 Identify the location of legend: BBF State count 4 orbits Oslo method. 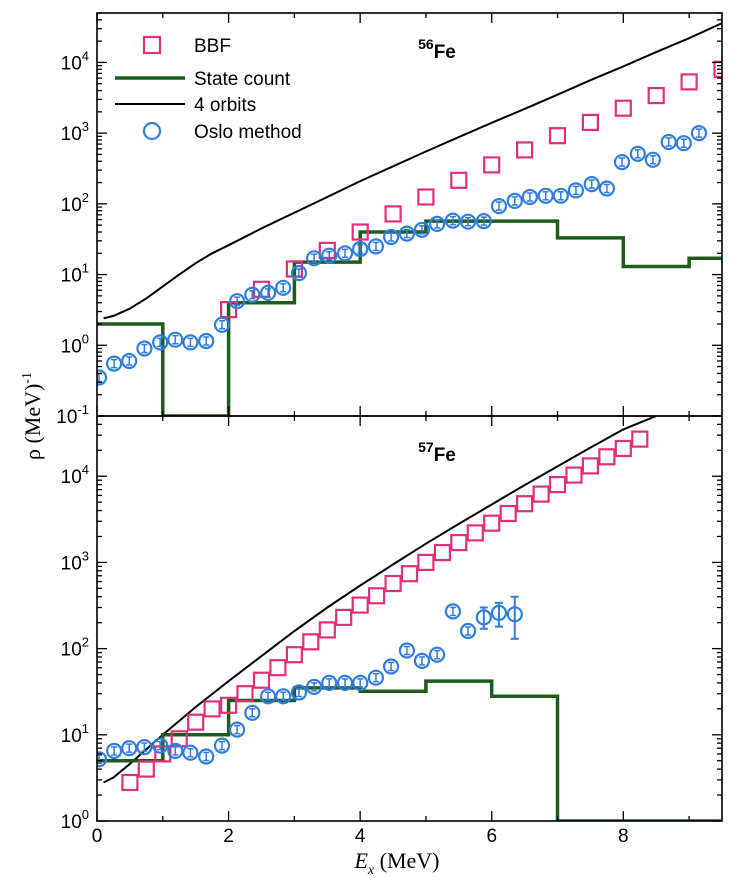
(208, 89).